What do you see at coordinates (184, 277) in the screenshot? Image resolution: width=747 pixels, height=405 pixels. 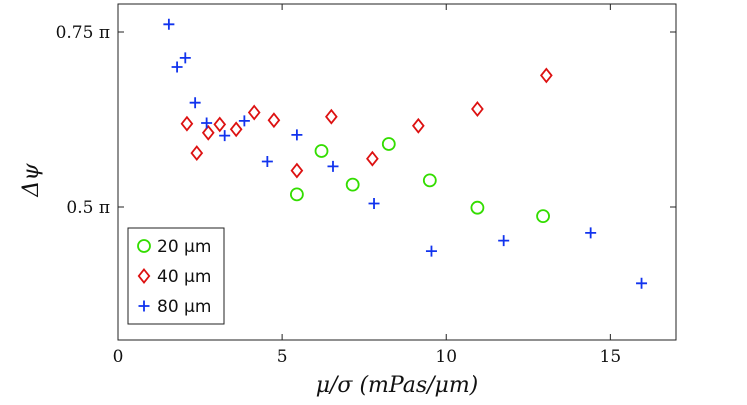 I see `legend-label: 40 μm` at bounding box center [184, 277].